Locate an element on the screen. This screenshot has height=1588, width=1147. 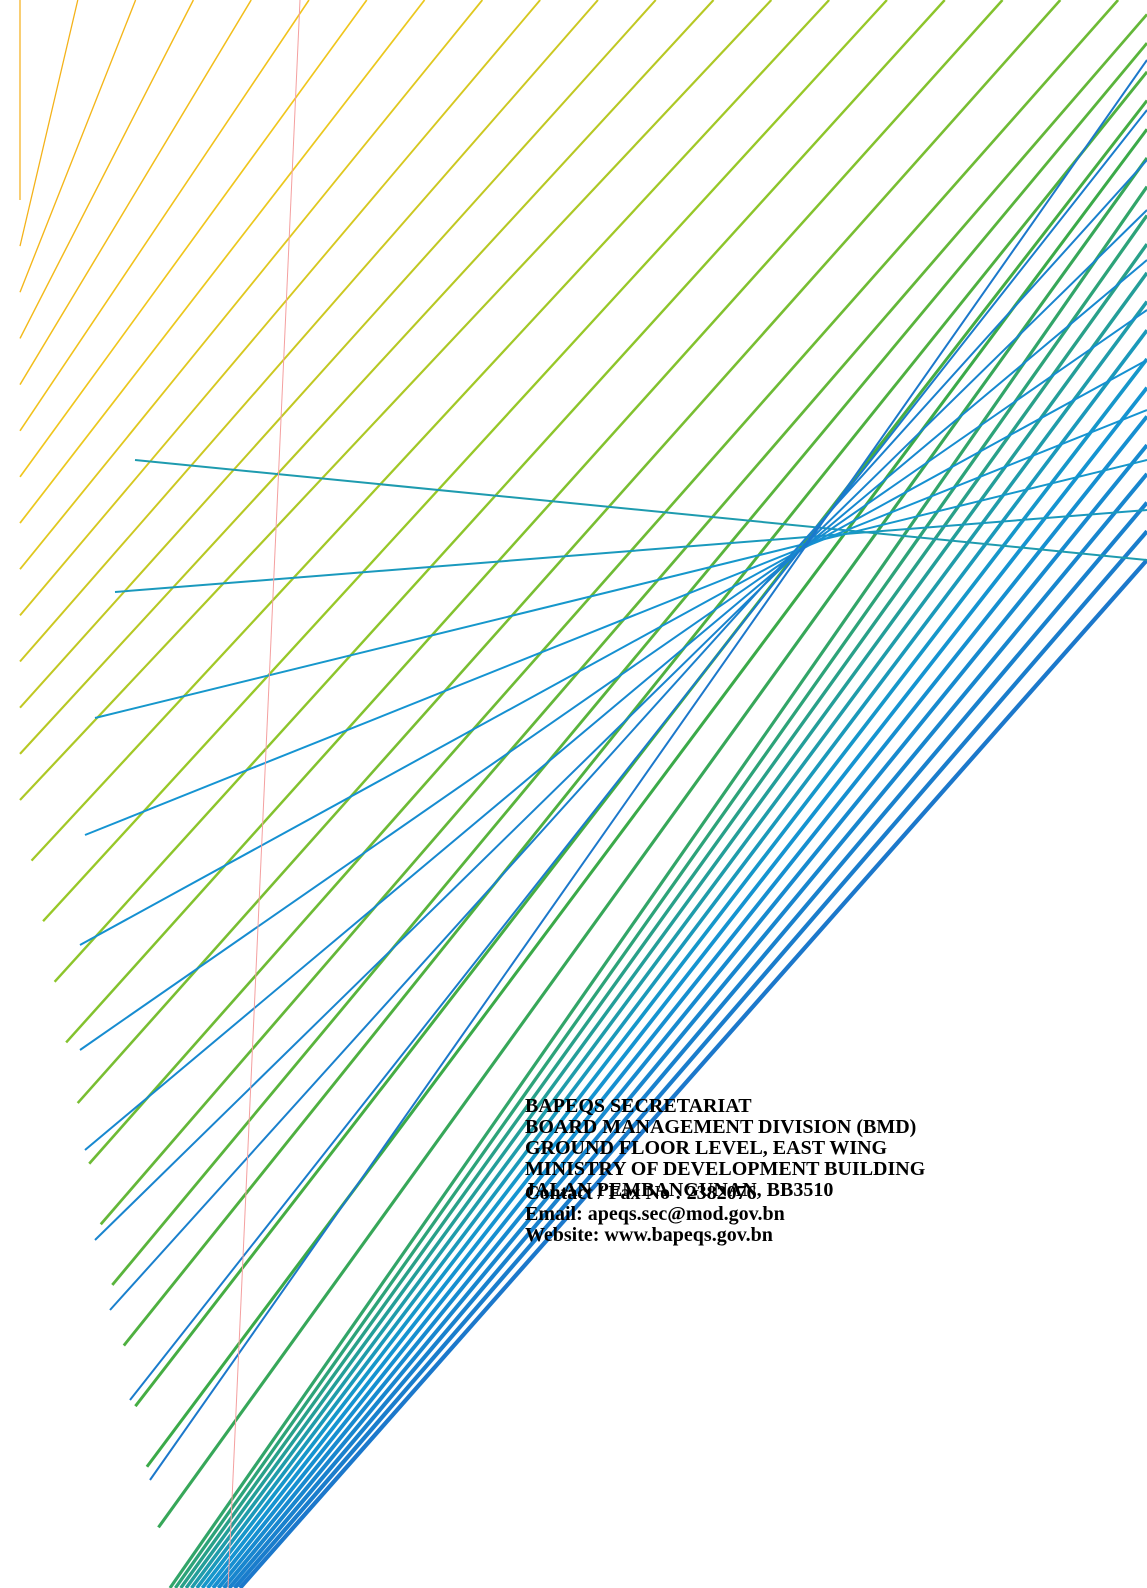
text-line: Website: www.bapeqs.gov.bn is located at coordinates (649, 1235).